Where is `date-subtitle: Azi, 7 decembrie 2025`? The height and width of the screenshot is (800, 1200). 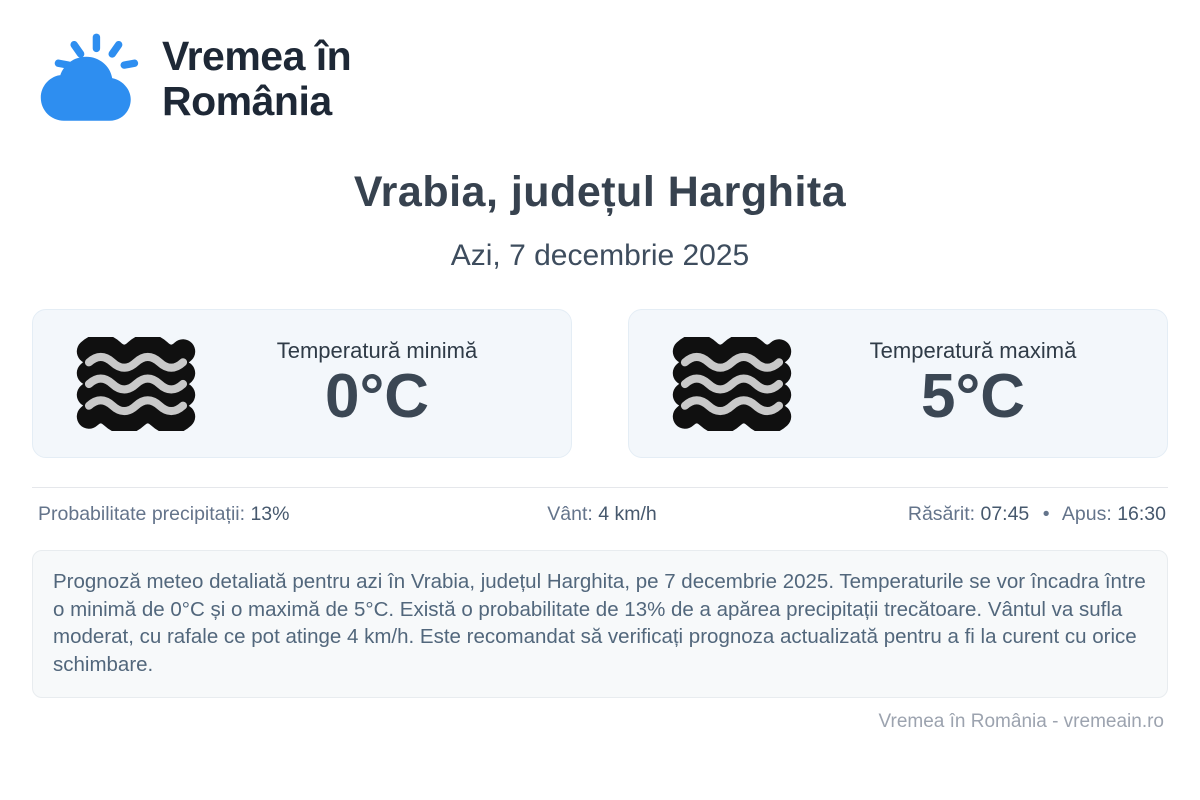 date-subtitle: Azi, 7 decembrie 2025 is located at coordinates (600, 255).